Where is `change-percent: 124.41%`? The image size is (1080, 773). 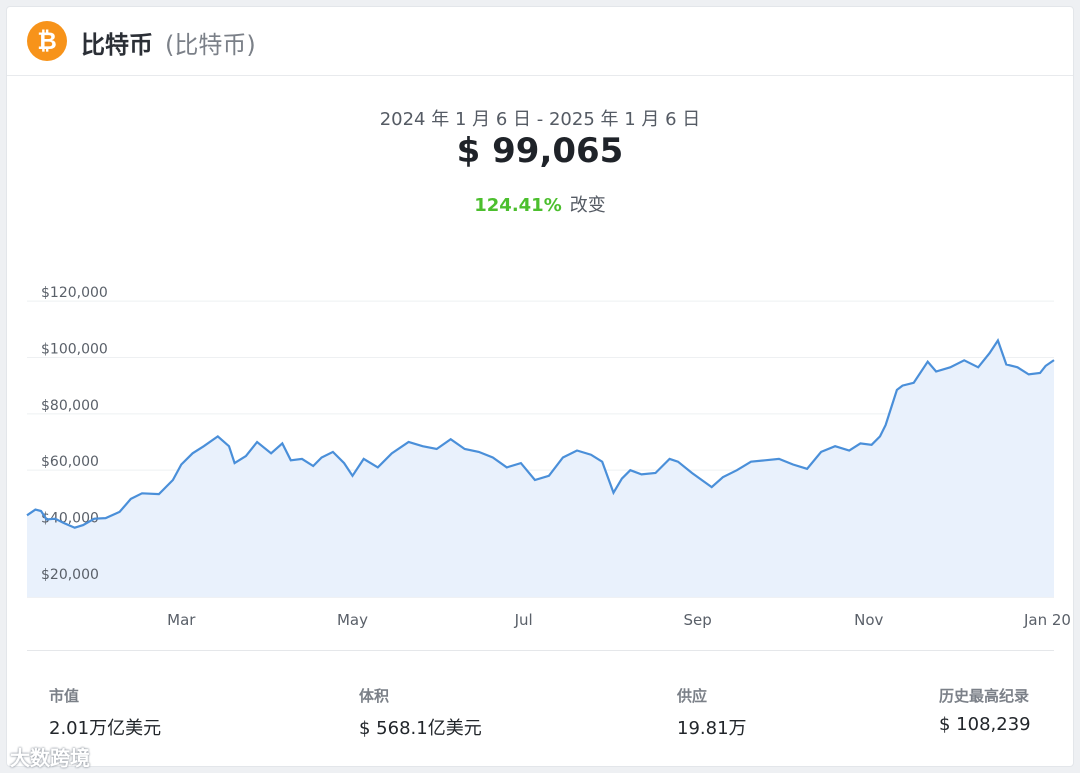
change-percent: 124.41% is located at coordinates (518, 205).